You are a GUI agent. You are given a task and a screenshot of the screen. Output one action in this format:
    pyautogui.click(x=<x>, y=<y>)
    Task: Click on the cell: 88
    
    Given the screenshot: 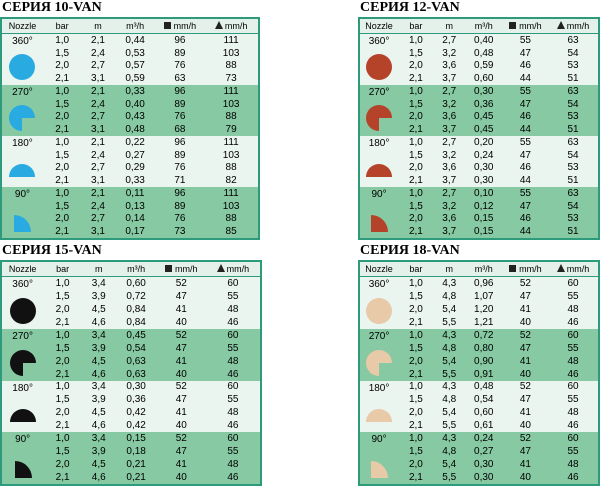 What is the action you would take?
    pyautogui.click(x=231, y=117)
    